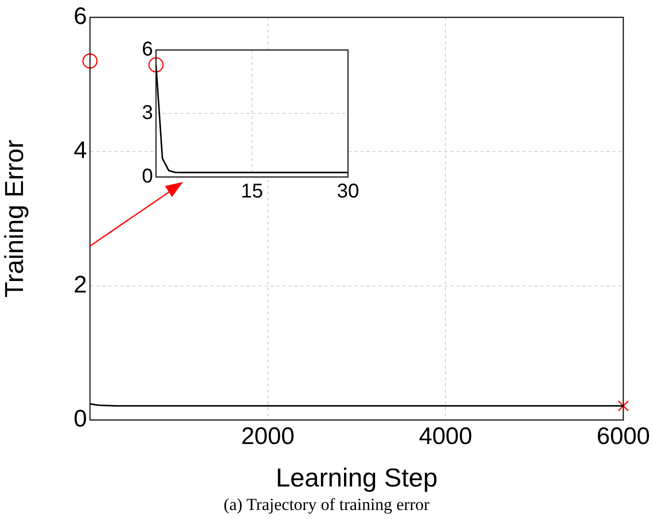 Image resolution: width=653 pixels, height=519 pixels. I want to click on x-axis-title: Learning Step, so click(357, 477).